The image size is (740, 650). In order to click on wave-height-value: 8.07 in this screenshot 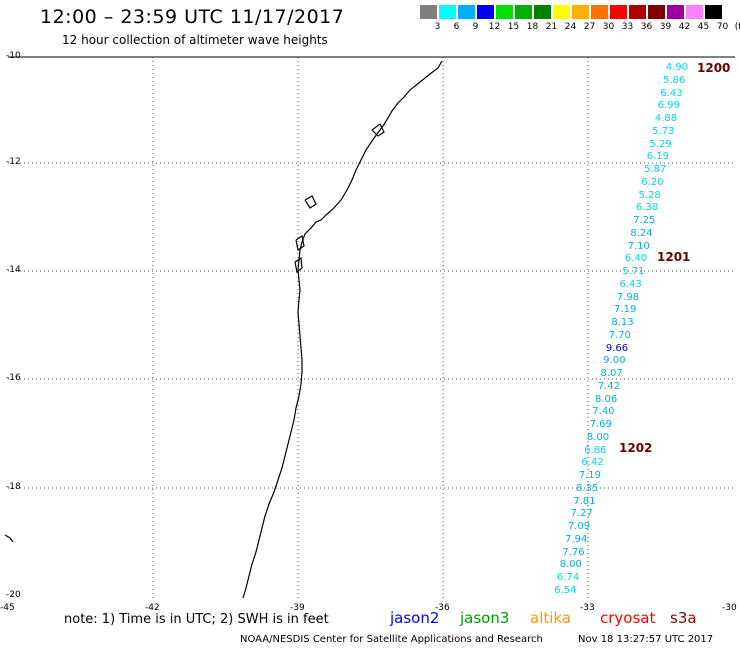, I will do `click(611, 373)`.